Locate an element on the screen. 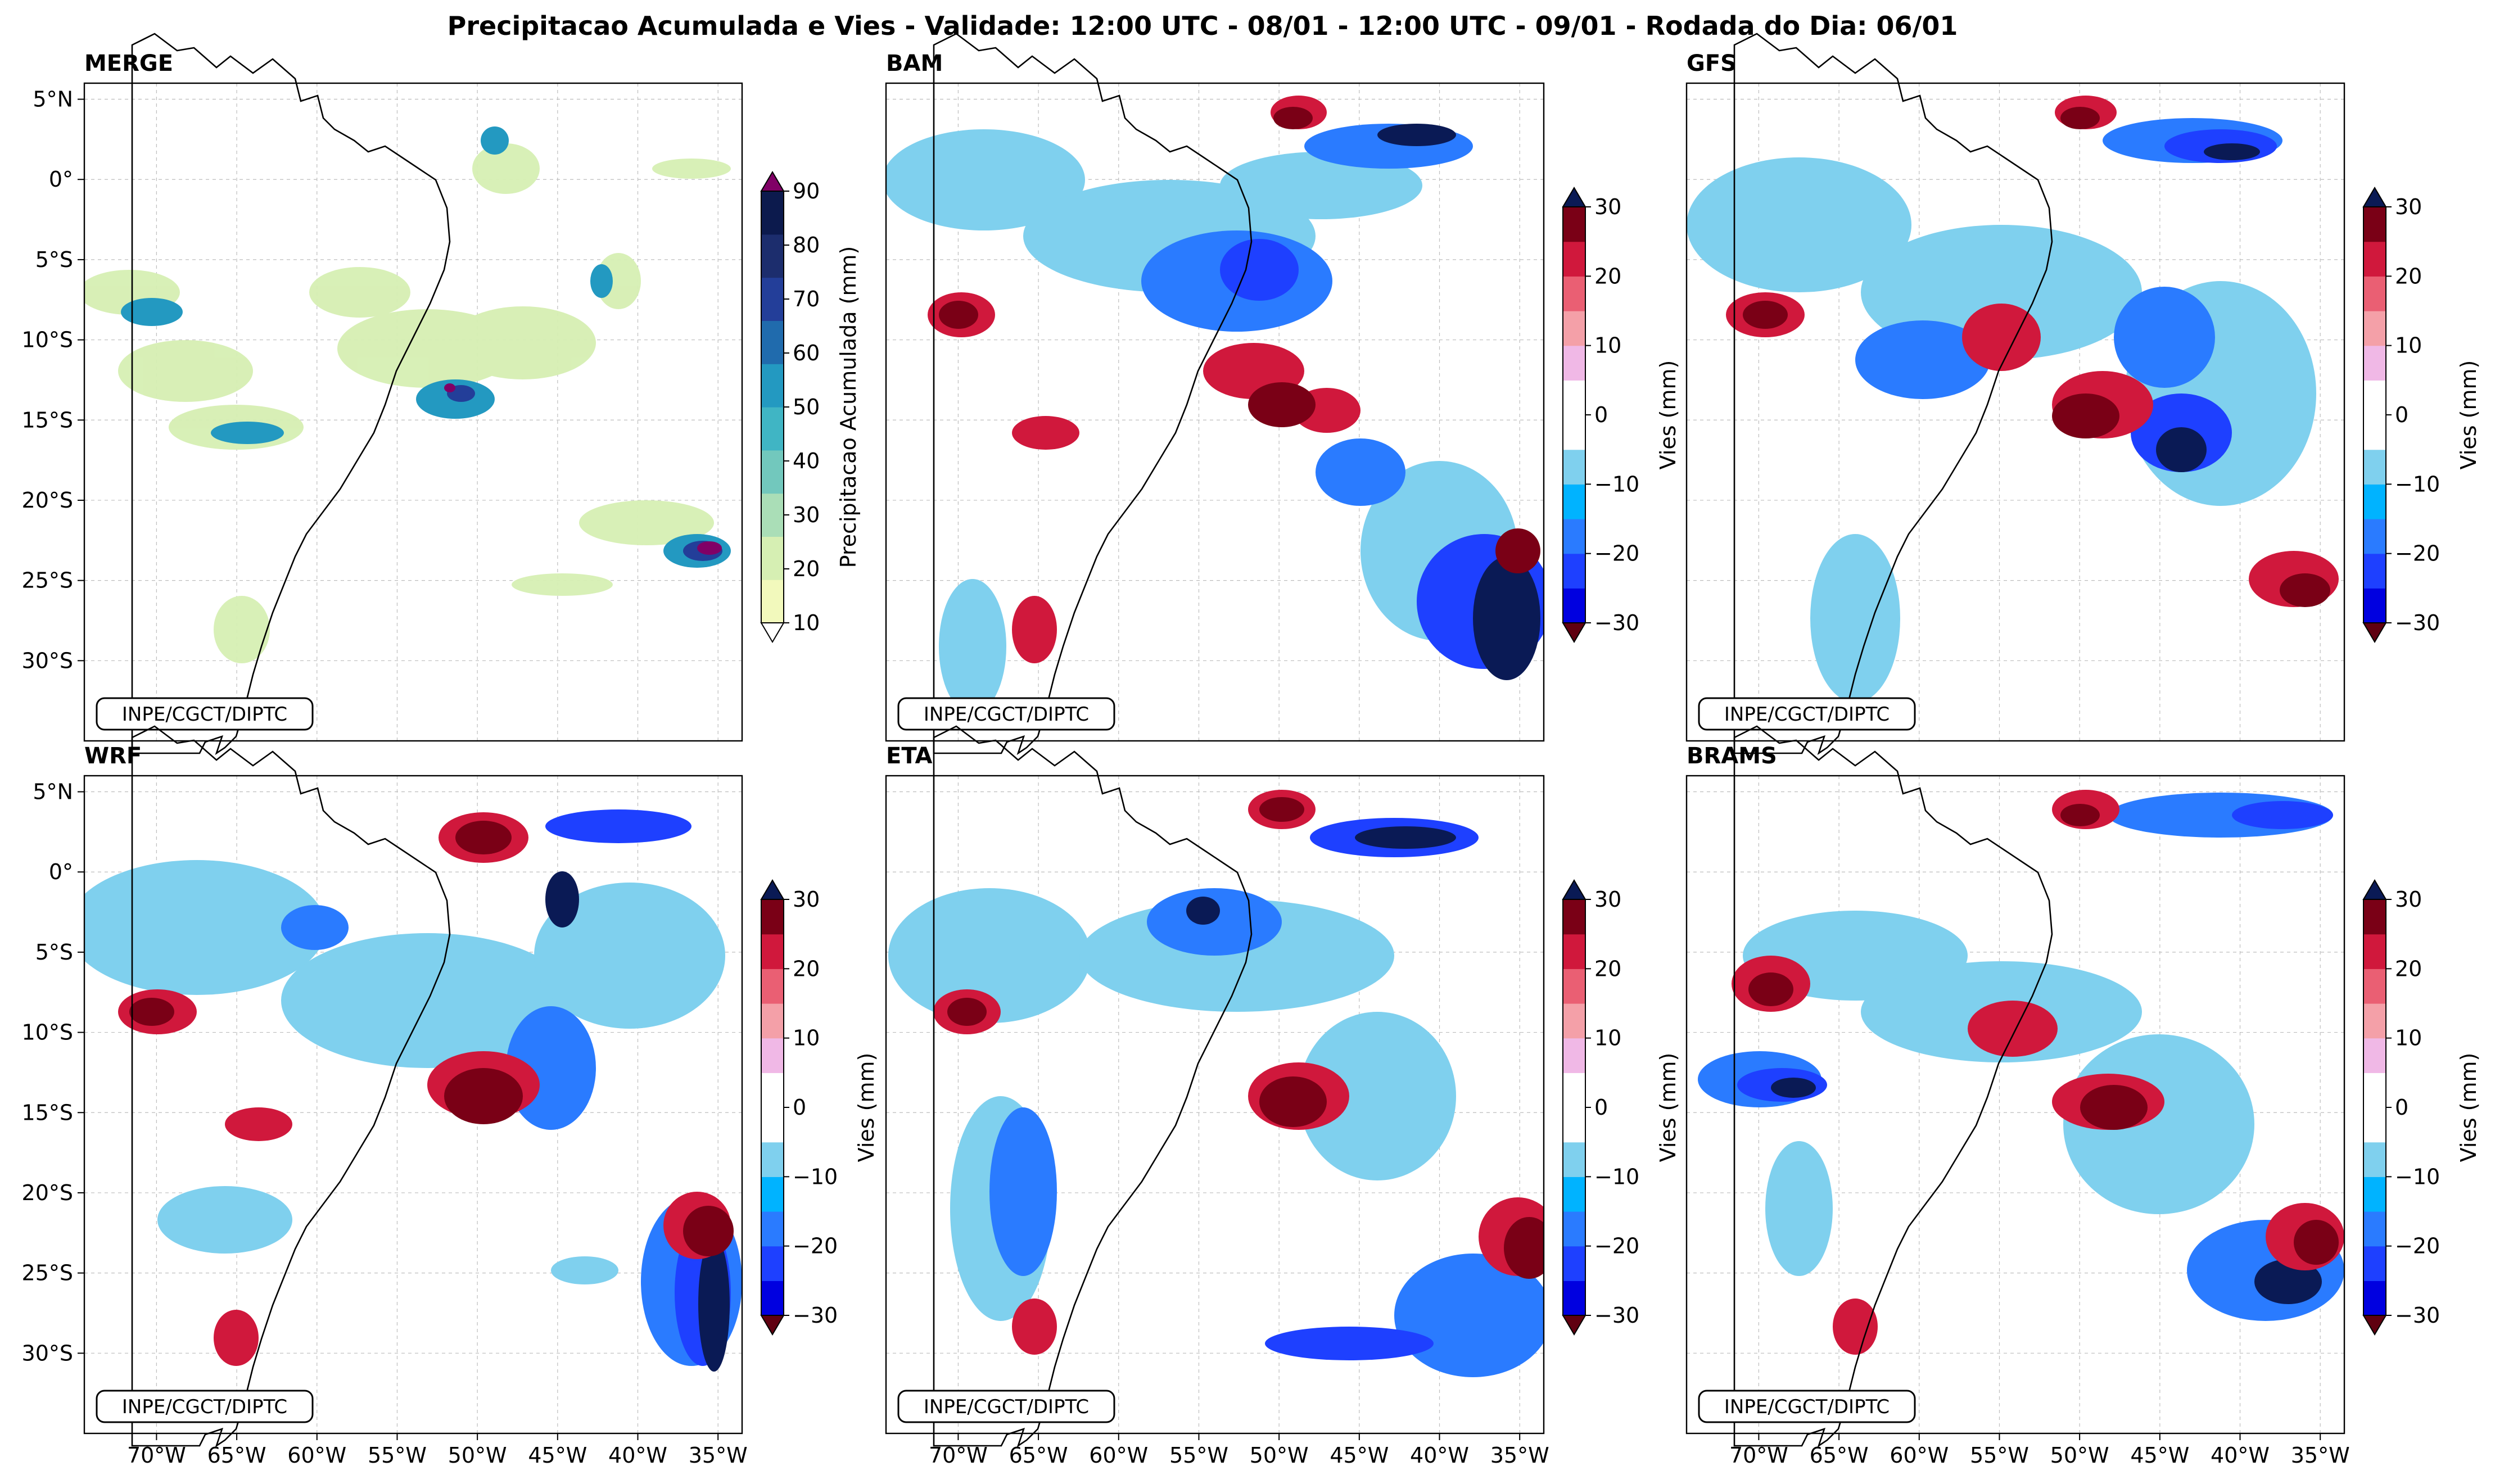 The image size is (2495, 1484). panel-title: BRAMS is located at coordinates (1732, 756).